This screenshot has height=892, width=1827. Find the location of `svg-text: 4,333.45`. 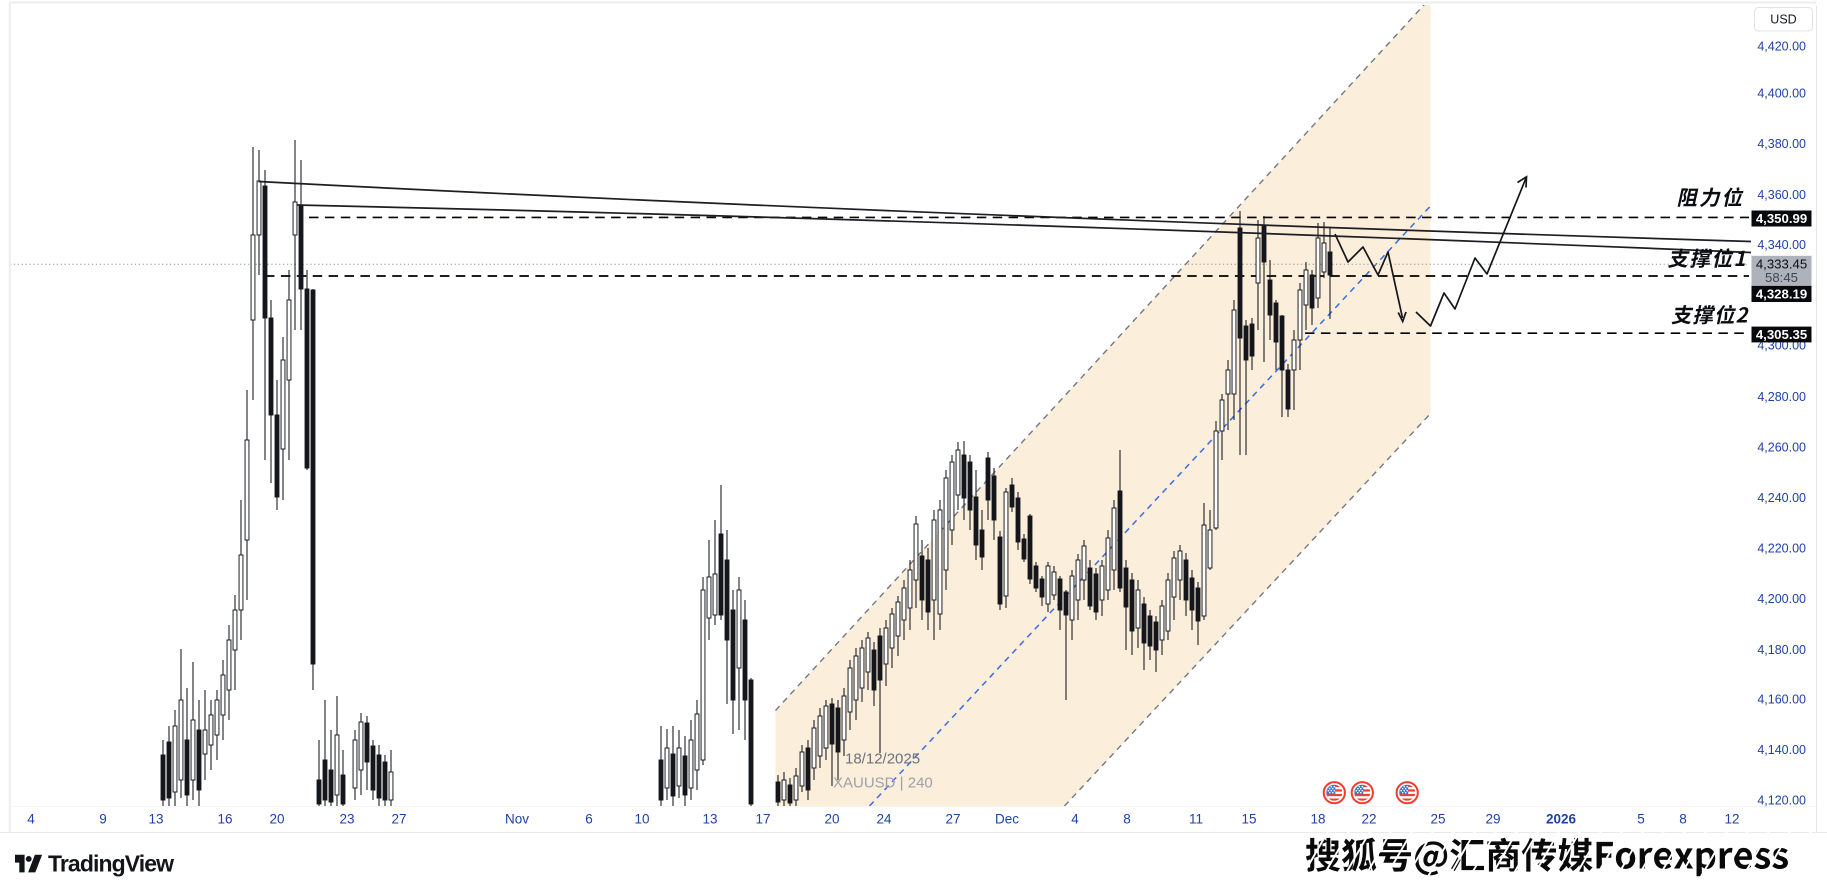

svg-text: 4,333.45 is located at coordinates (1781, 264).